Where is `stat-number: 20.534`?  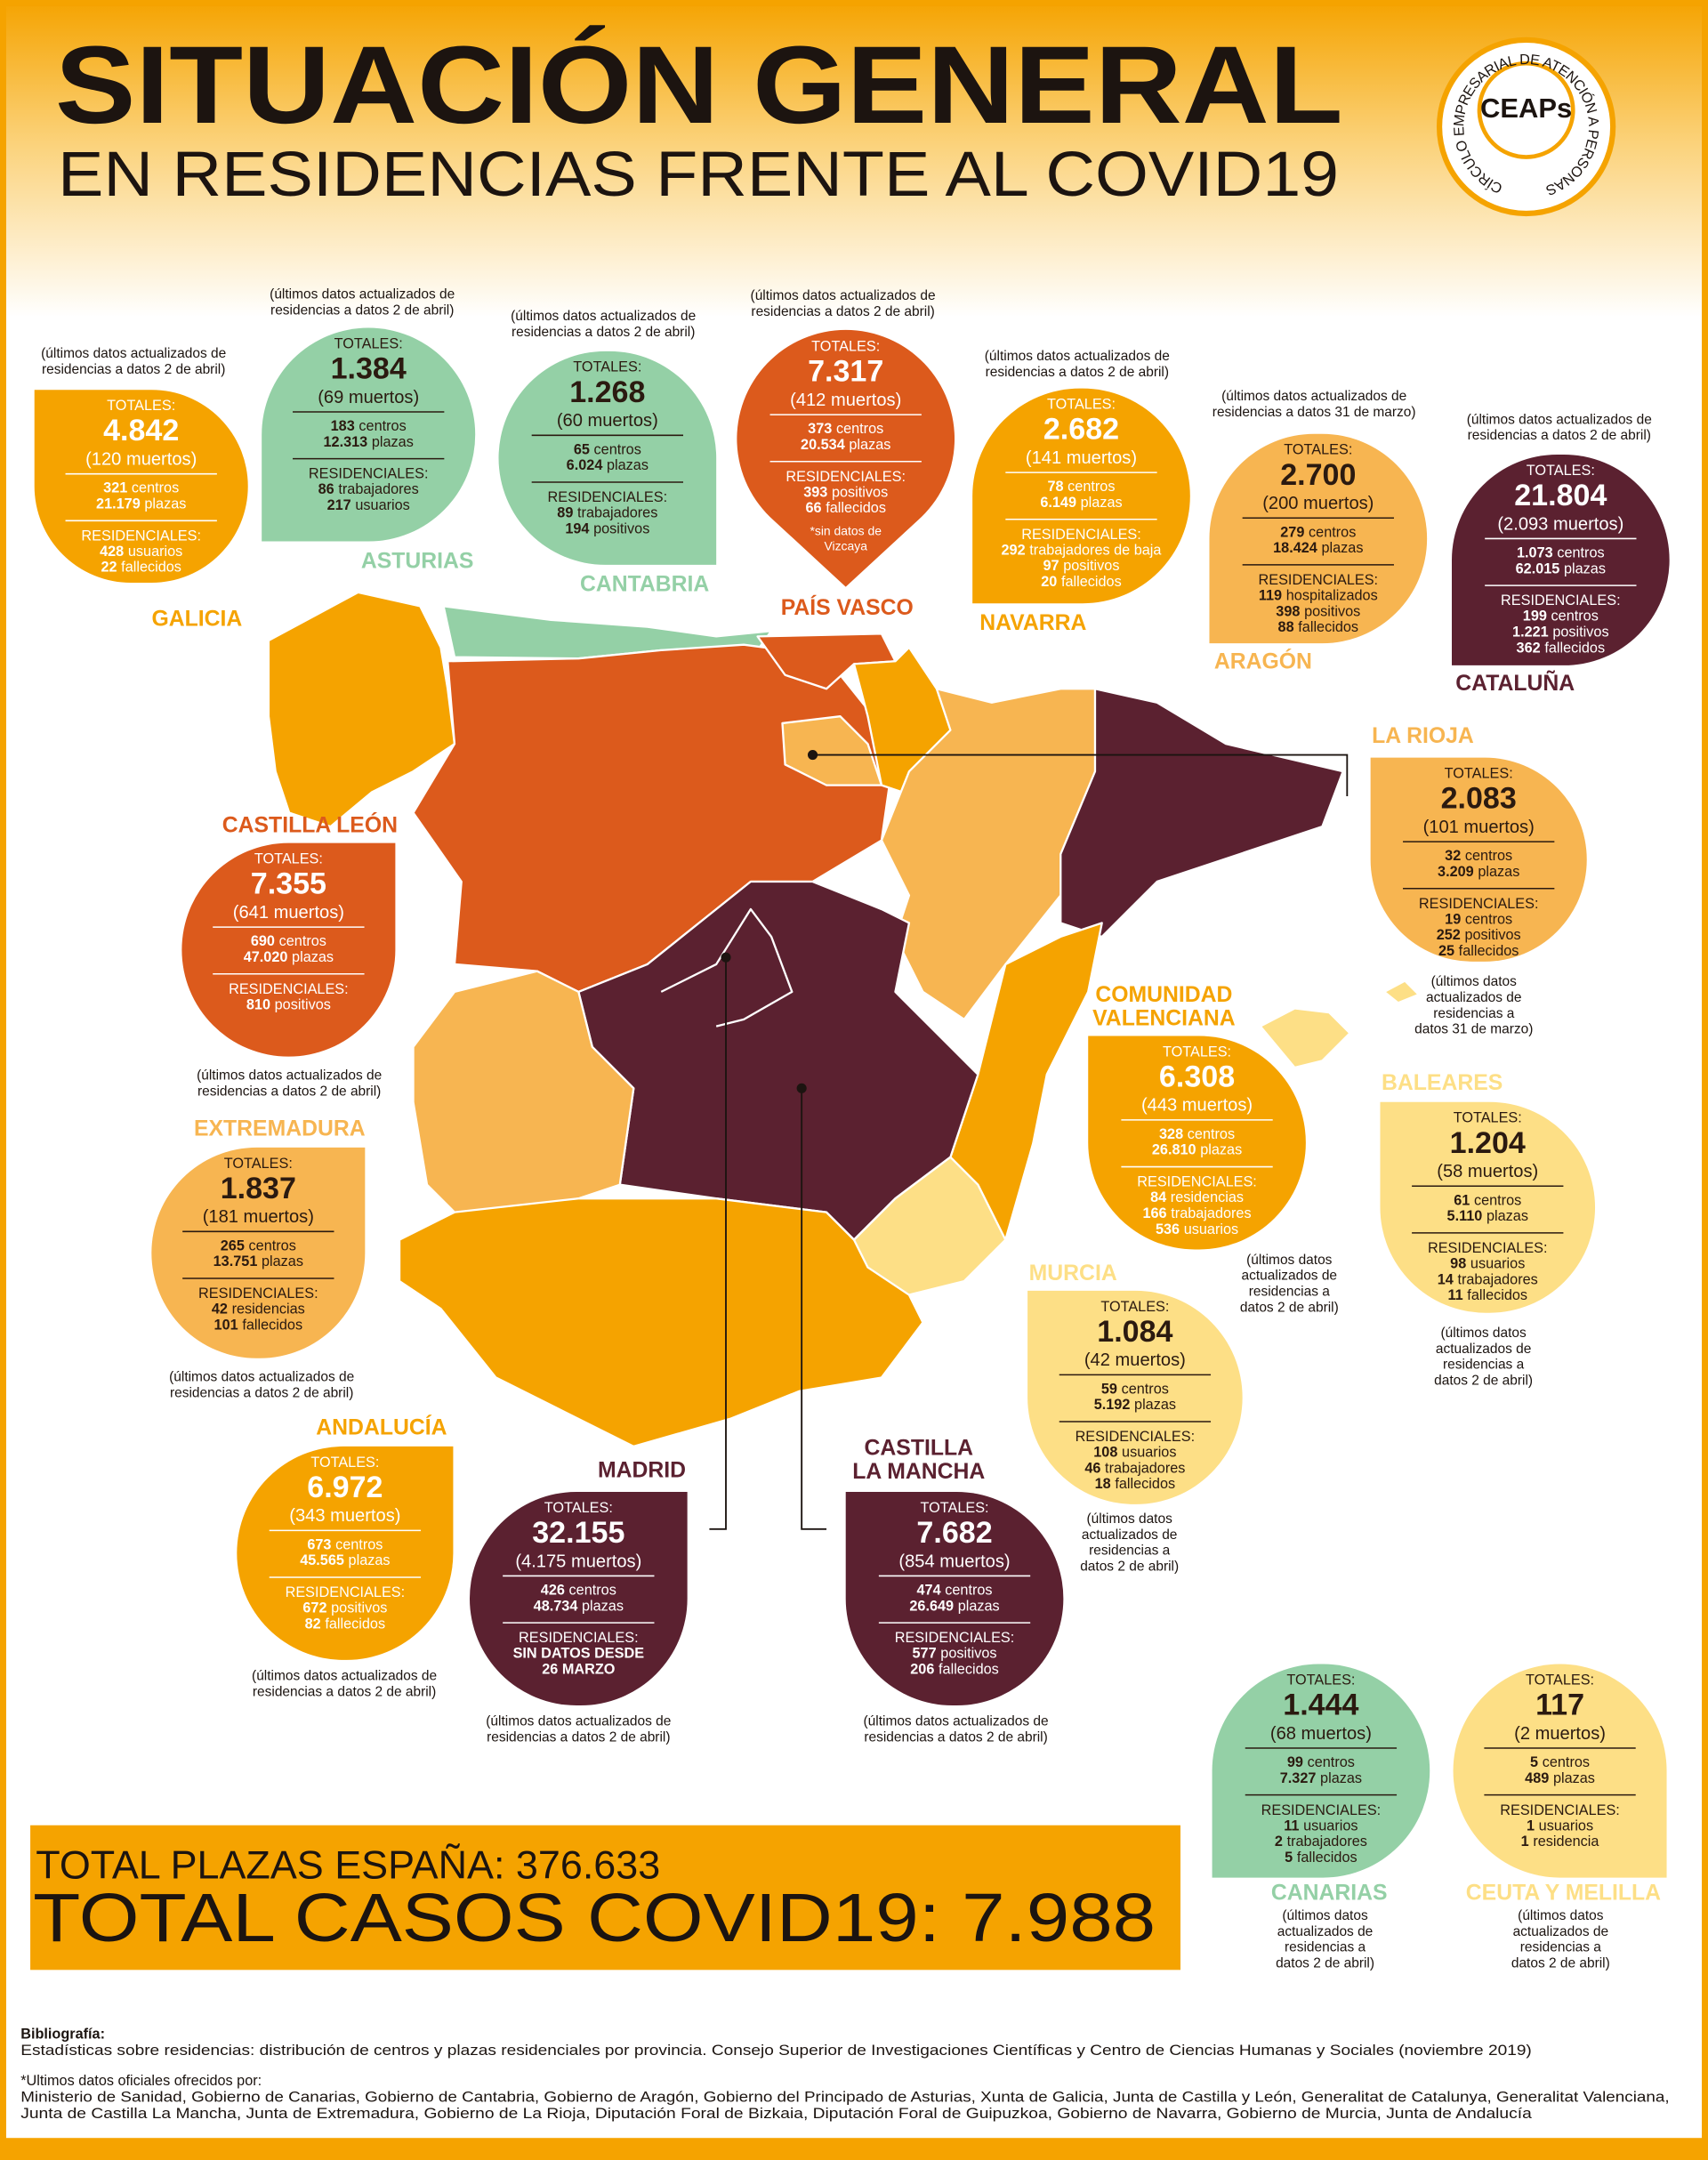 stat-number: 20.534 is located at coordinates (823, 445).